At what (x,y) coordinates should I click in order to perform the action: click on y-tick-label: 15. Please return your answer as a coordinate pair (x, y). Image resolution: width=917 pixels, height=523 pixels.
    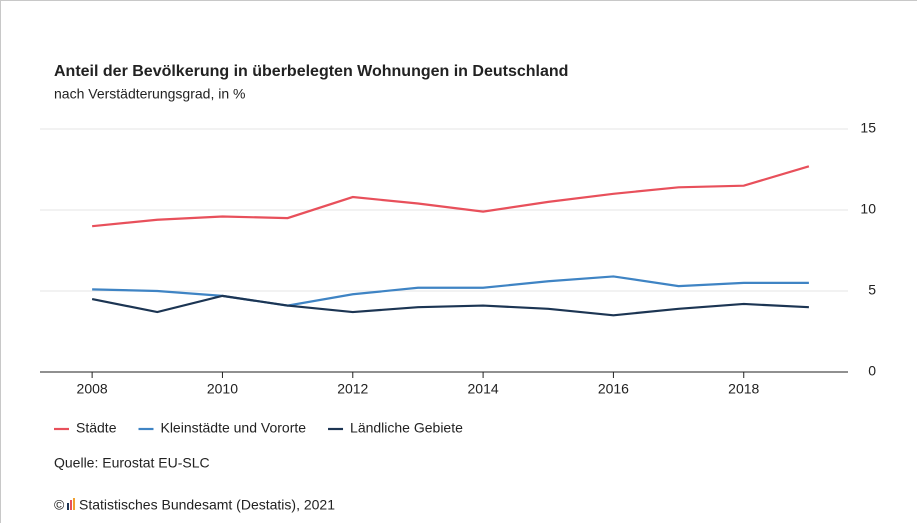
    Looking at the image, I should click on (868, 128).